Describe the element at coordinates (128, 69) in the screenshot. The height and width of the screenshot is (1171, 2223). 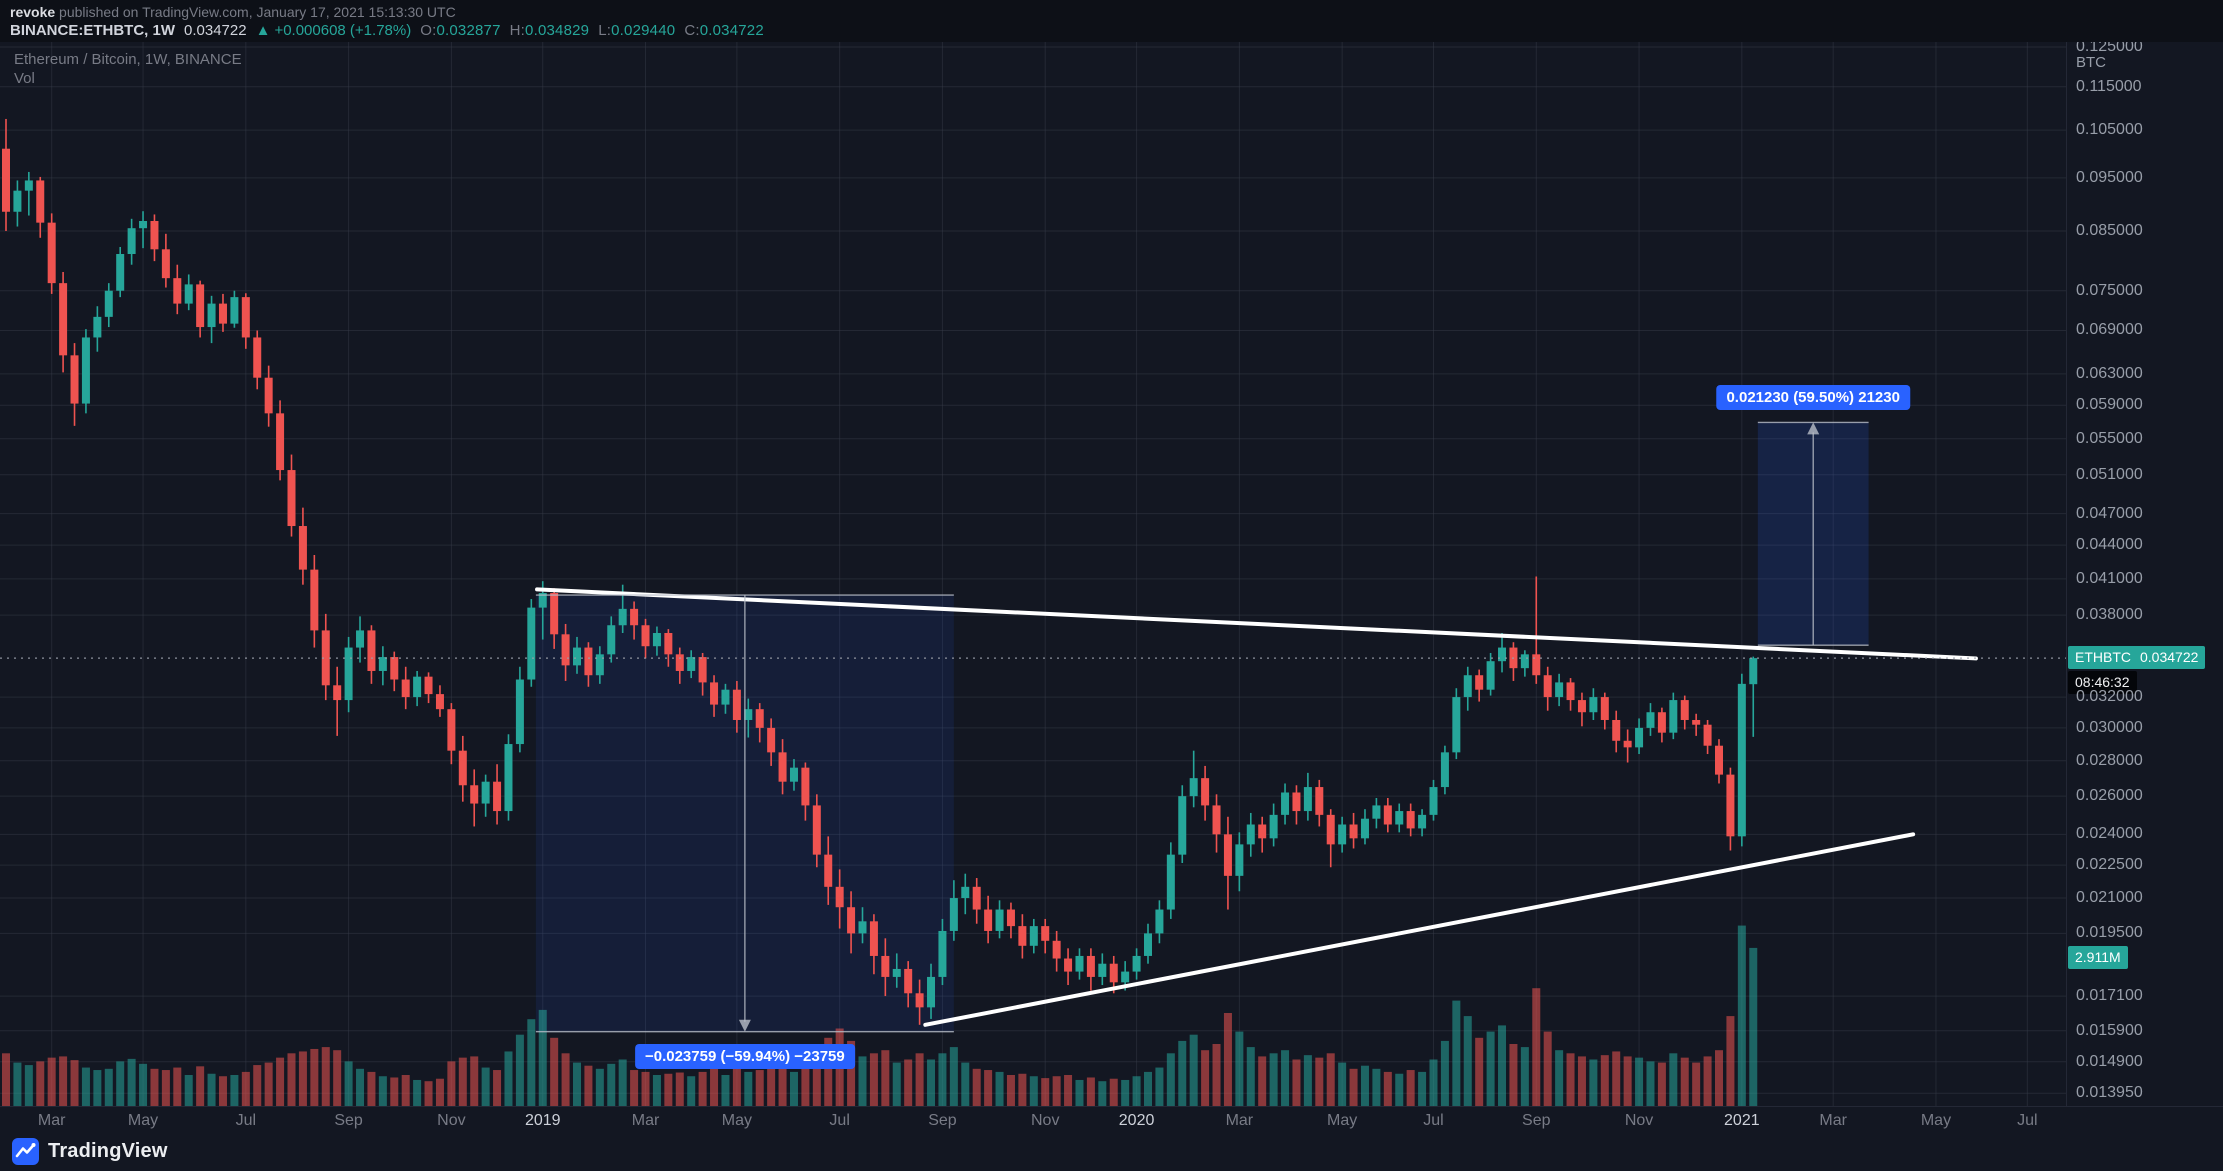
I see `chart-legend: Ethereum / Bitcoin, 1W, BINANCE Vol` at that location.